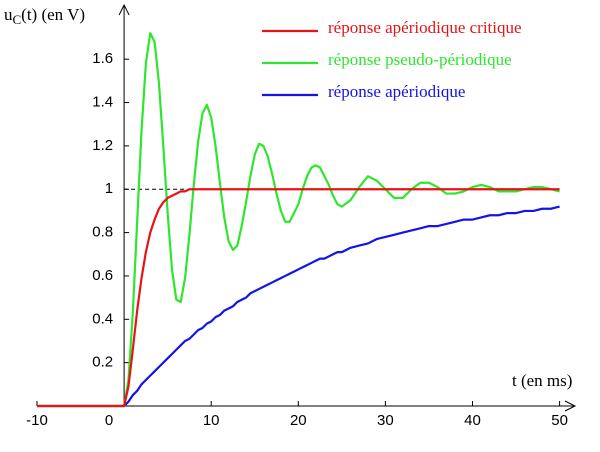  Describe the element at coordinates (559, 420) in the screenshot. I see `x-tick-label: 50` at that location.